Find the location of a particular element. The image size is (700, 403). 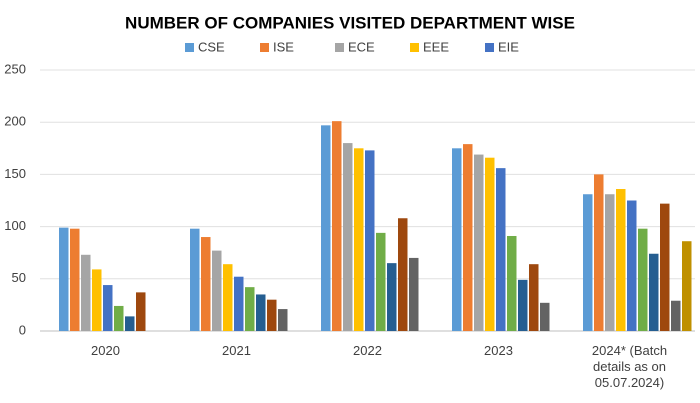

legend-label: CSE is located at coordinates (211, 46).